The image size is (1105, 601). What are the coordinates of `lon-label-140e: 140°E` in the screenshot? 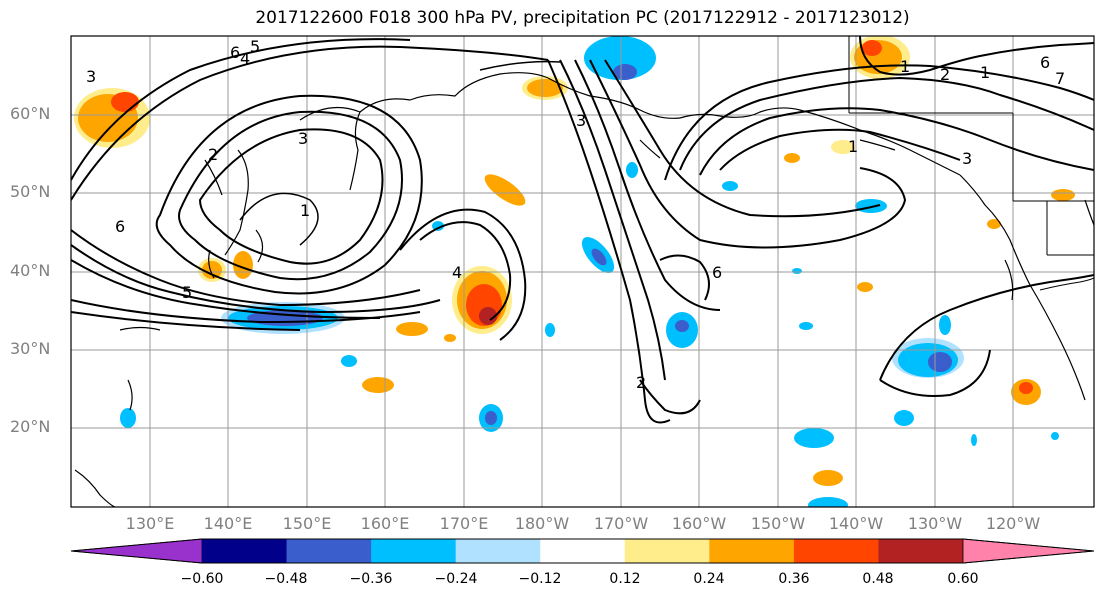 It's located at (228, 523).